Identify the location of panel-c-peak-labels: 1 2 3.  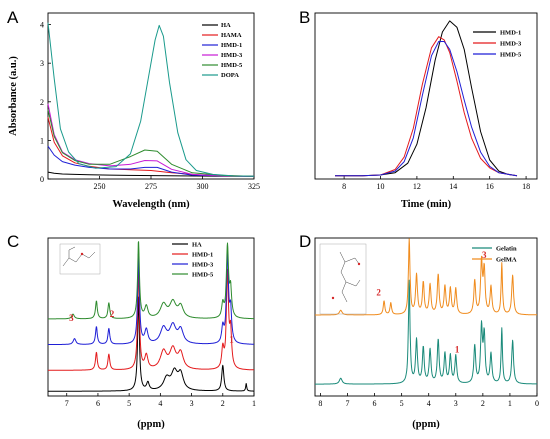
(151, 327).